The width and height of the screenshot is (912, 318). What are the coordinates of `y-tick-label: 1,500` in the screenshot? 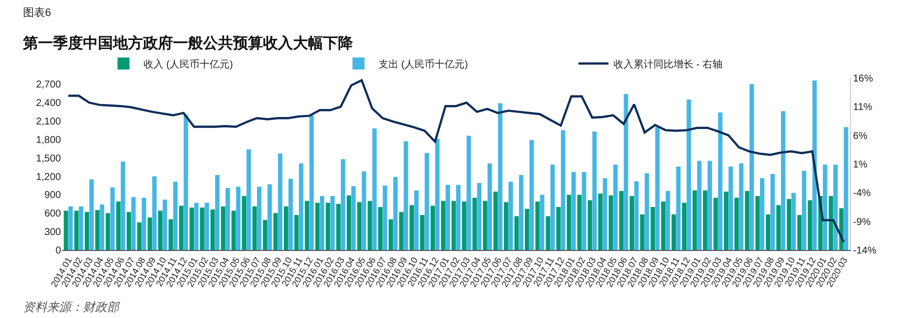 It's located at (49, 158).